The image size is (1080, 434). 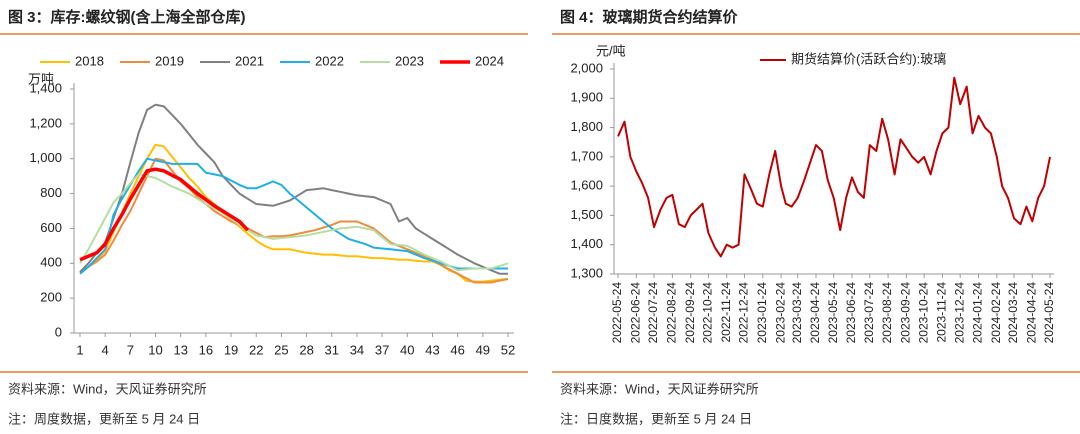 I want to click on x-tick-label: 22, so click(x=256, y=349).